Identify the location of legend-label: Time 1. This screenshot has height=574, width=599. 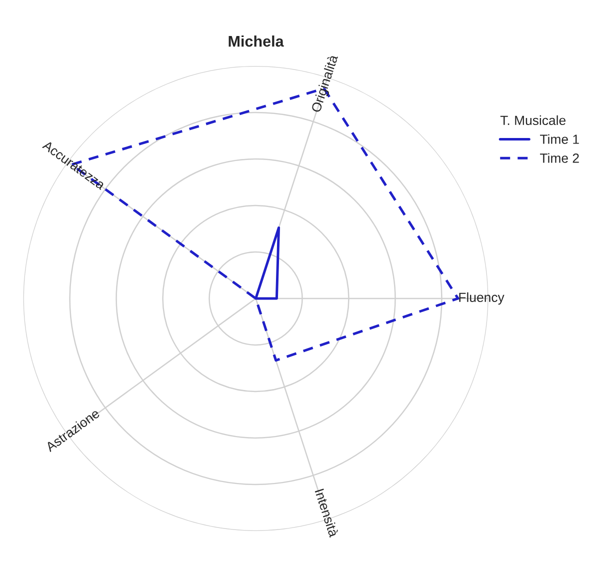
(559, 139).